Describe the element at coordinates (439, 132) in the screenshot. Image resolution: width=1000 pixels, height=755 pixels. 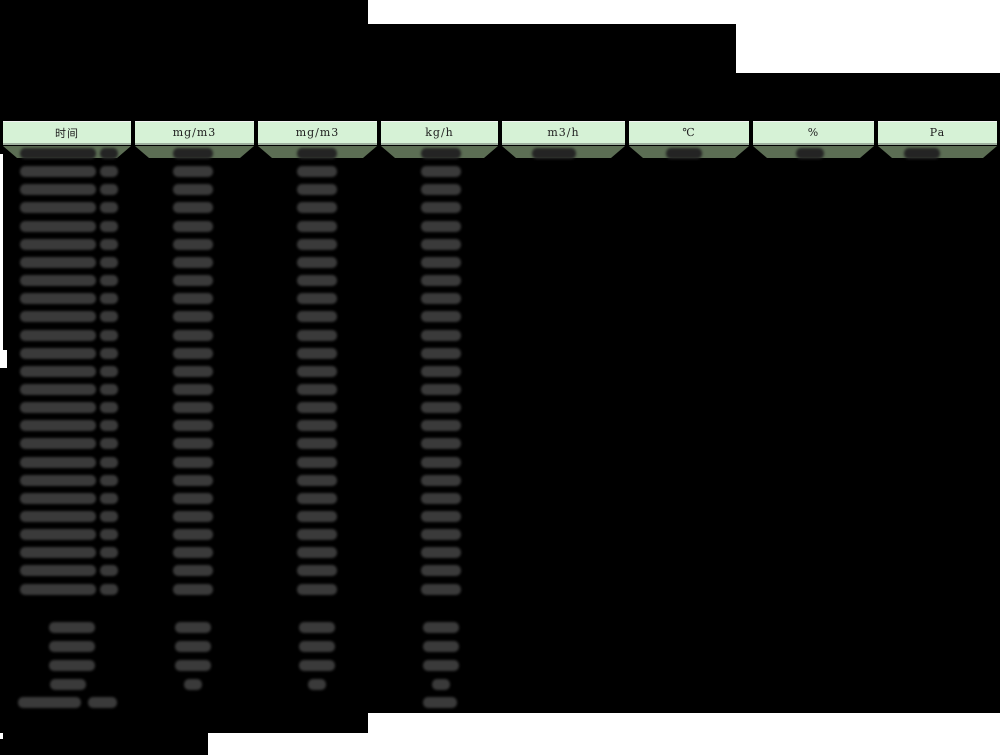
I see `unit-label: kg/h` at that location.